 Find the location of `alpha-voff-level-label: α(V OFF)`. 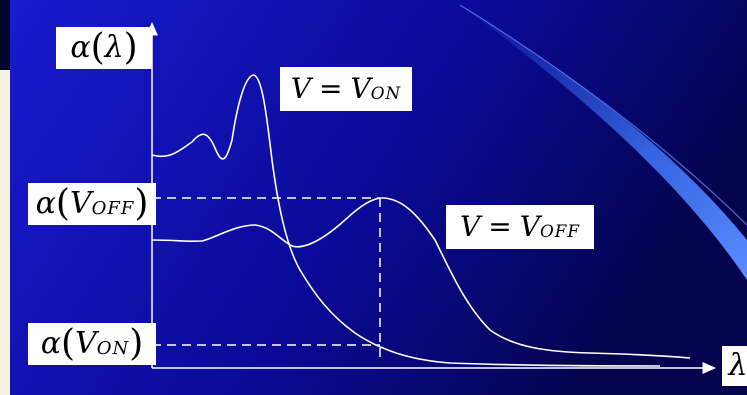

alpha-voff-level-label: α(V OFF) is located at coordinates (92, 204).